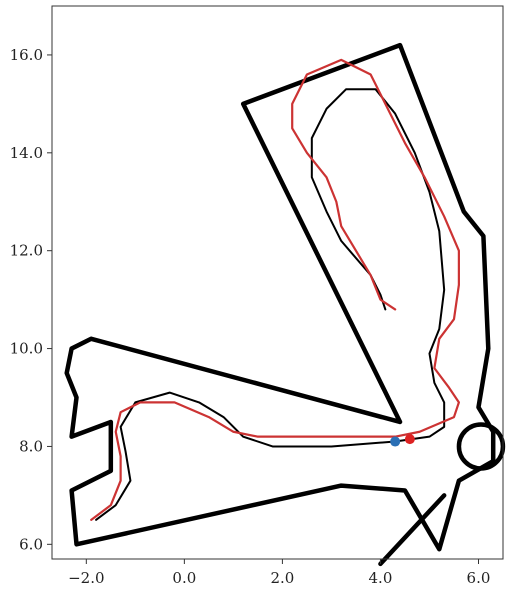 This screenshot has height=600, width=515. Describe the element at coordinates (26, 55) in the screenshot. I see `y-tick-label: 16.0` at that location.